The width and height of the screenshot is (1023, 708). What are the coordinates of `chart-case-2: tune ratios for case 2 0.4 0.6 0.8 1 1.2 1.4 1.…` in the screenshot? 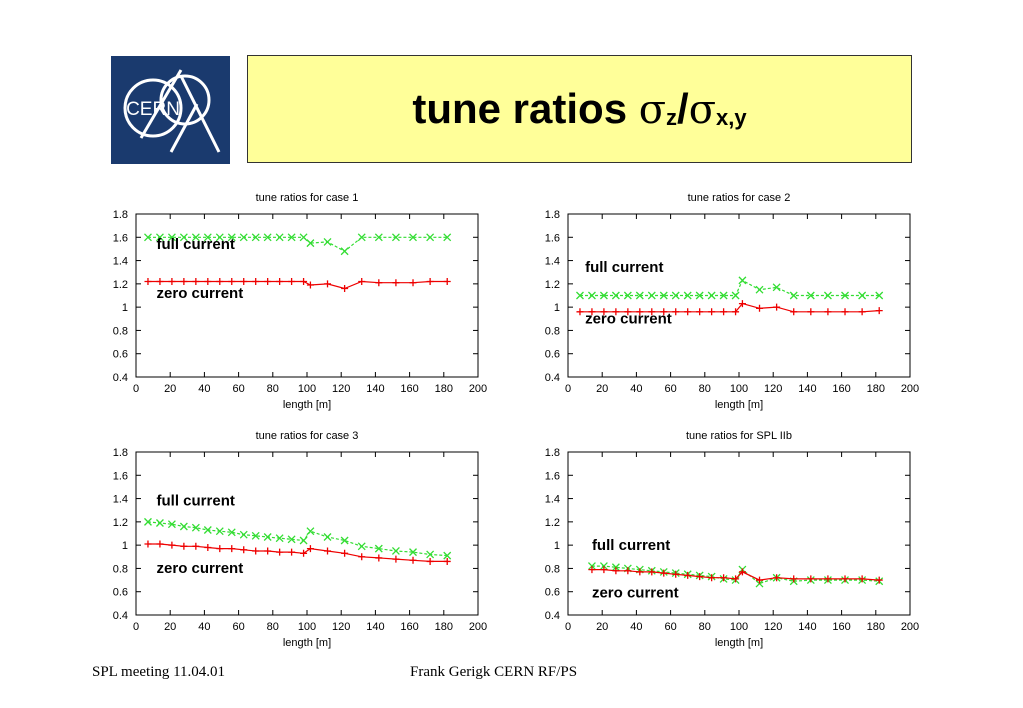 It's located at (732, 301).